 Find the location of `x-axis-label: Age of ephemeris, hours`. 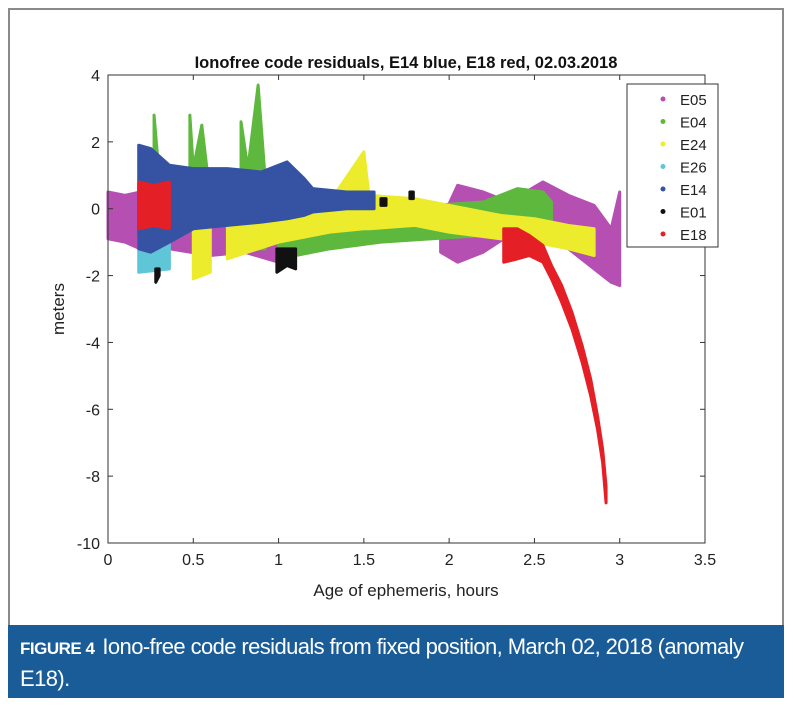

x-axis-label: Age of ephemeris, hours is located at coordinates (405, 590).